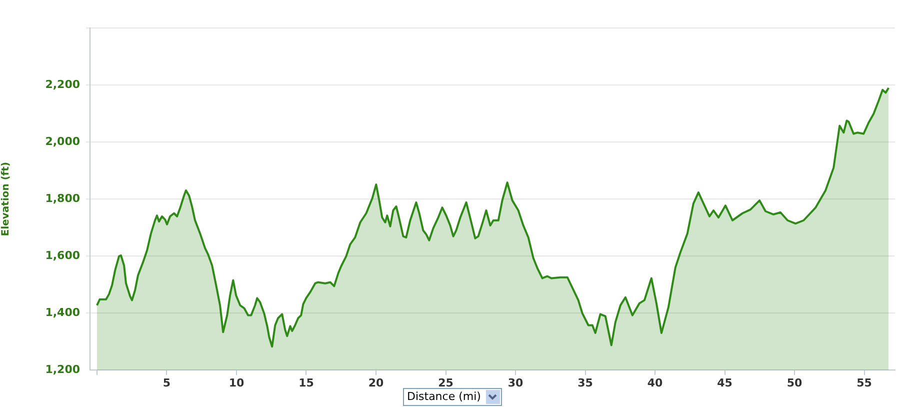 Image resolution: width=906 pixels, height=407 pixels. I want to click on x-tick-label: 15, so click(306, 383).